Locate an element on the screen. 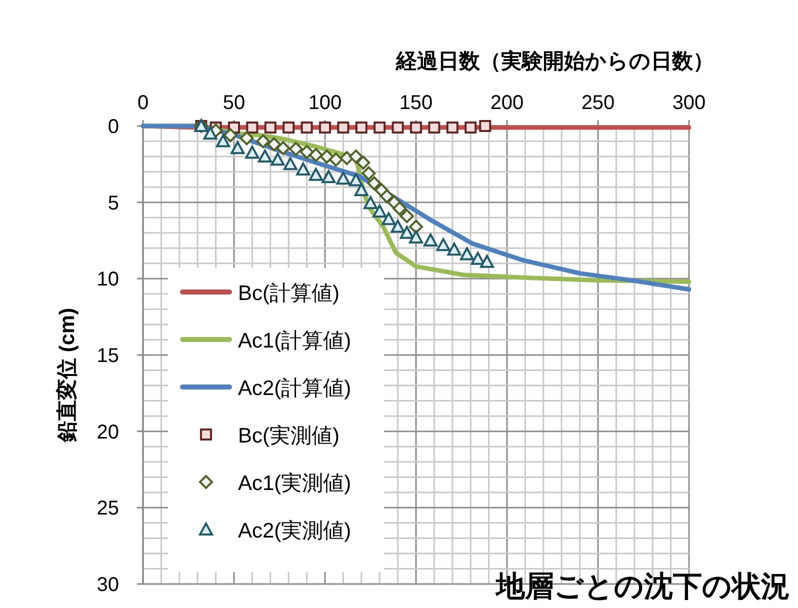  y-tick-label: 5 is located at coordinates (113, 203).